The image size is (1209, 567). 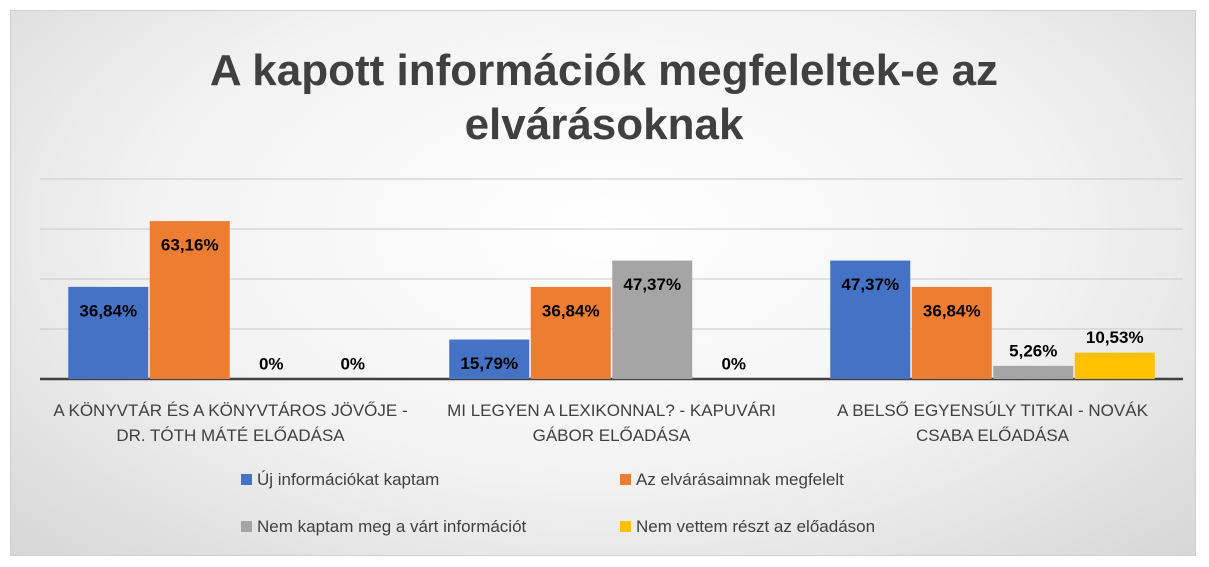 What do you see at coordinates (740, 479) in the screenshot?
I see `legend-label: Az elvárásaimnak megfelelt` at bounding box center [740, 479].